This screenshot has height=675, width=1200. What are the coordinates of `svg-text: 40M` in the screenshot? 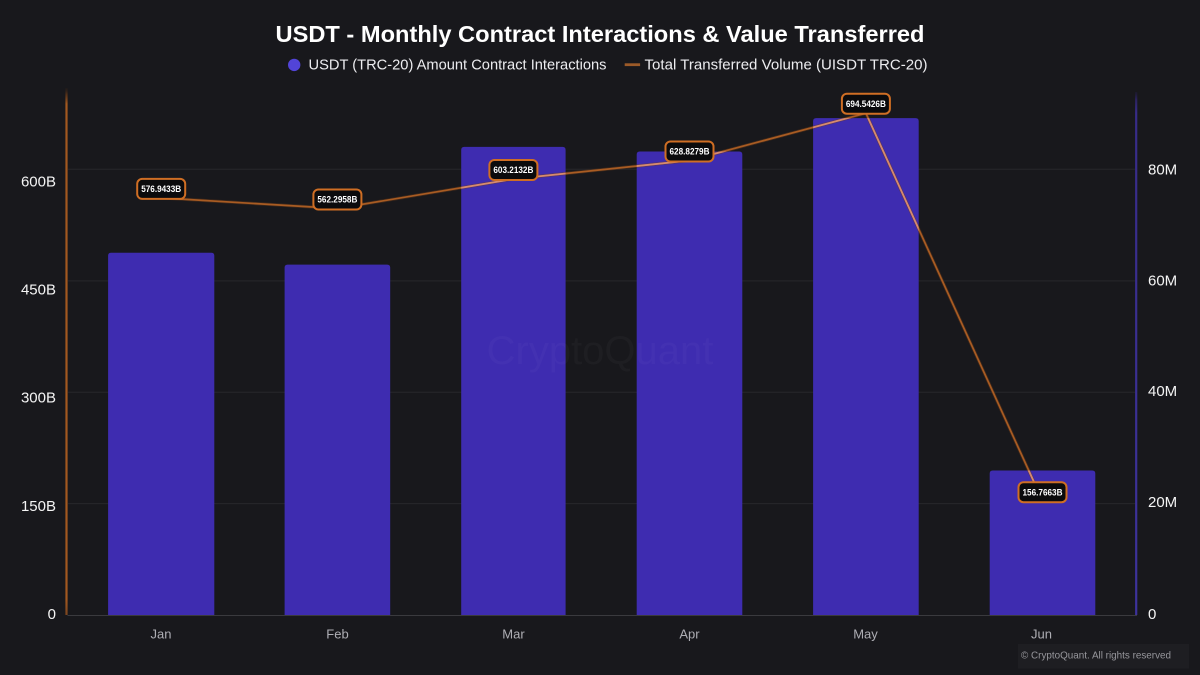 It's located at (1162, 391).